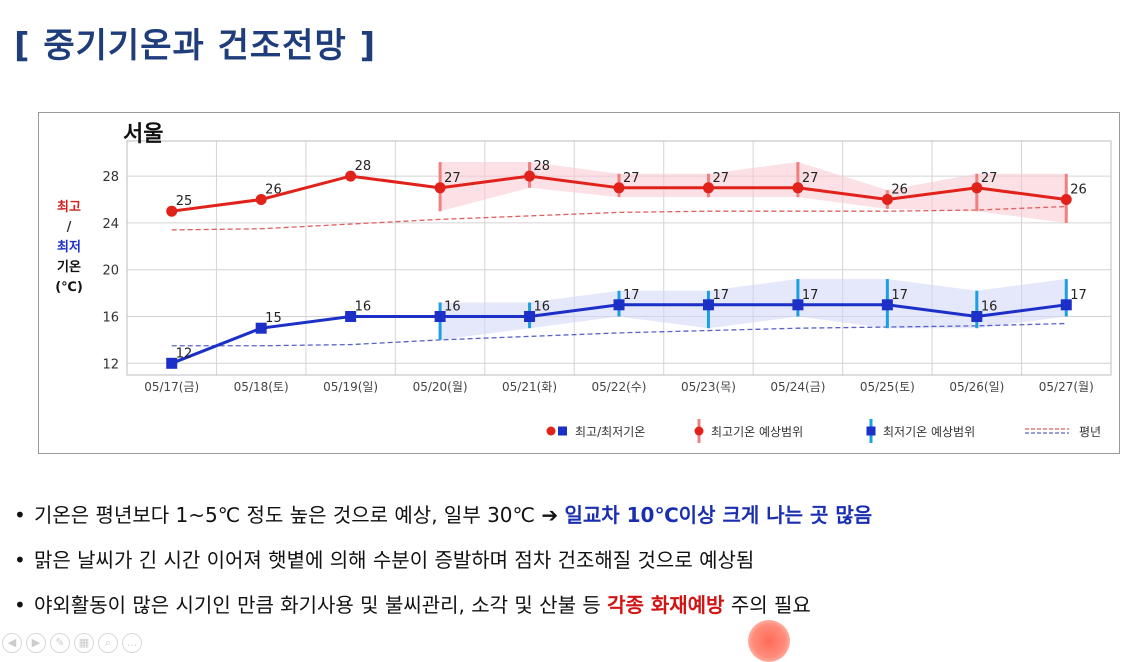 The height and width of the screenshot is (662, 1146). Describe the element at coordinates (699, 431) in the screenshot. I see `legend-max-range-marker` at that location.